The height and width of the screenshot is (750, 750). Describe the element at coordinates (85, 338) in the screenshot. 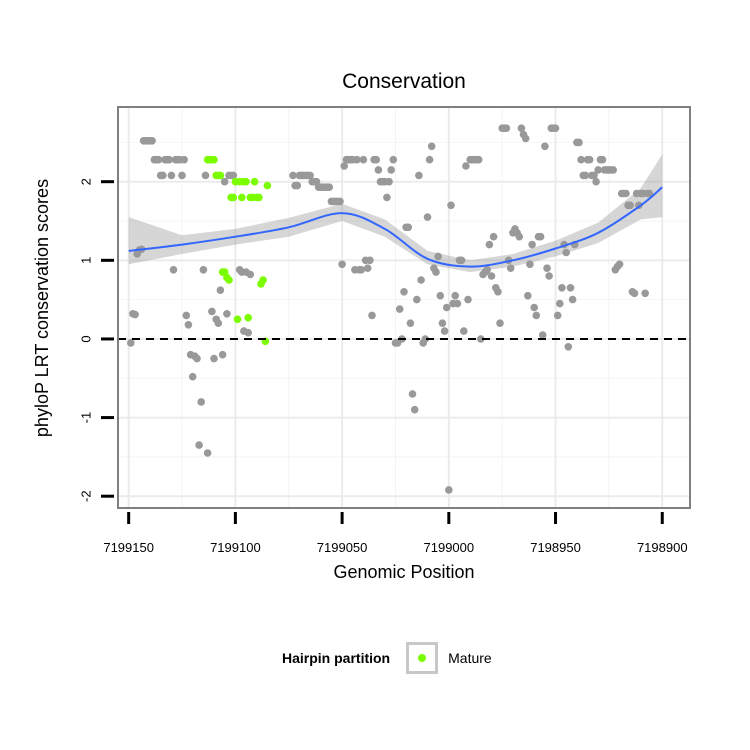

I see `y-tick-label: 0` at that location.